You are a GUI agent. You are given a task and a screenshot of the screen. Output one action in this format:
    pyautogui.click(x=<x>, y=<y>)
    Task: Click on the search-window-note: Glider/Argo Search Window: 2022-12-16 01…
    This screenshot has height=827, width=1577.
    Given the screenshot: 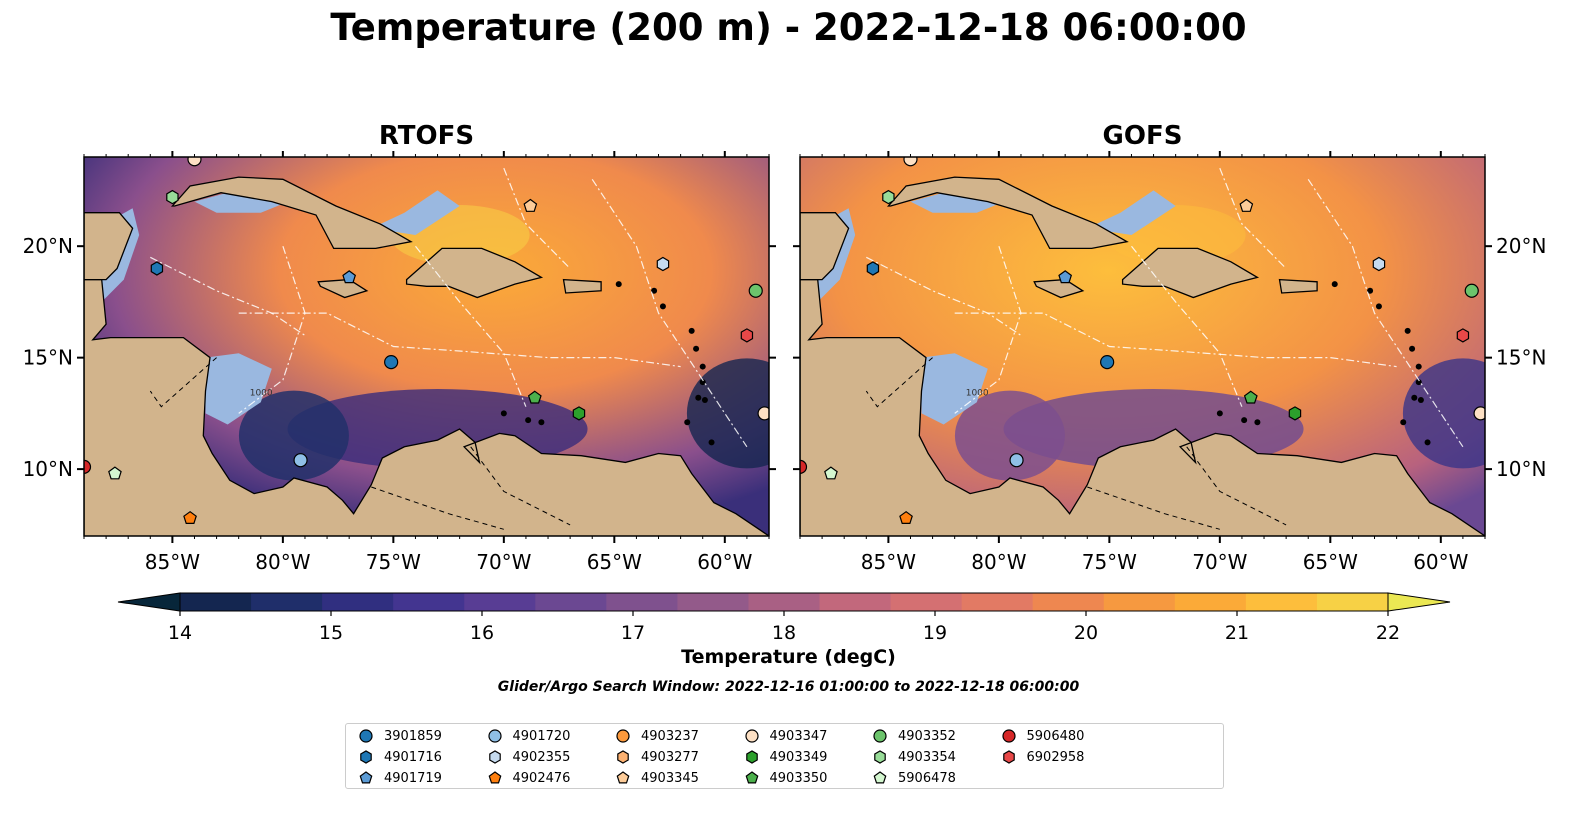 What is the action you would take?
    pyautogui.click(x=788, y=687)
    